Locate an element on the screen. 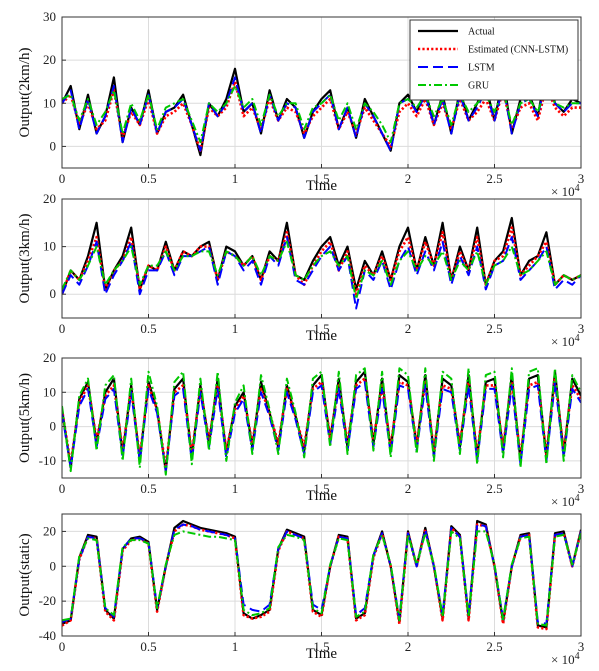 This screenshot has height=671, width=599. y-tick-label: -20 is located at coordinates (47, 600).